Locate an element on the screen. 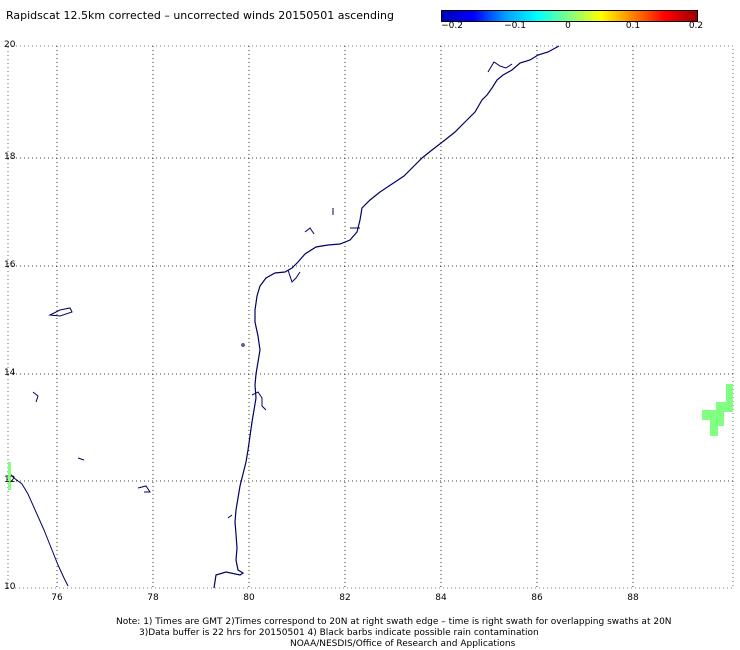  lon-label: 82 is located at coordinates (345, 598).